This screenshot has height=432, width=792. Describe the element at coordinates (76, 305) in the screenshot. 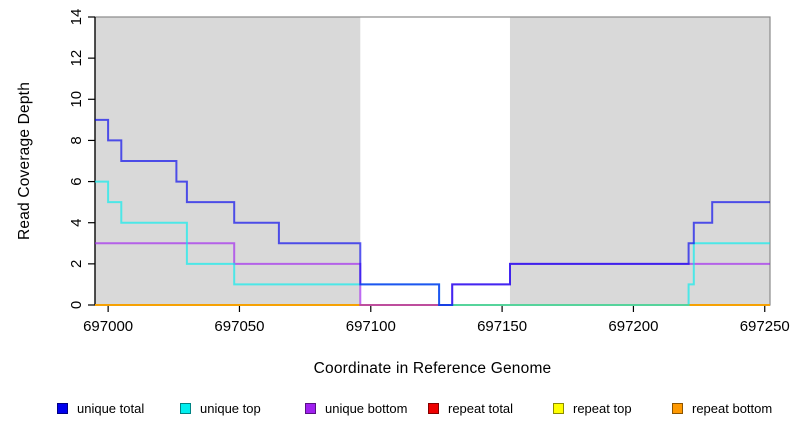

I see `y-tick-label: 0` at that location.